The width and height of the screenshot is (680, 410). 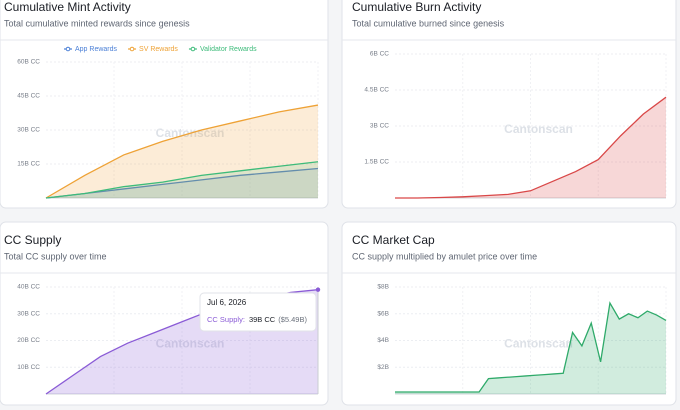 What do you see at coordinates (292, 319) in the screenshot?
I see `tooltip-secondary: ($5.49B)` at bounding box center [292, 319].